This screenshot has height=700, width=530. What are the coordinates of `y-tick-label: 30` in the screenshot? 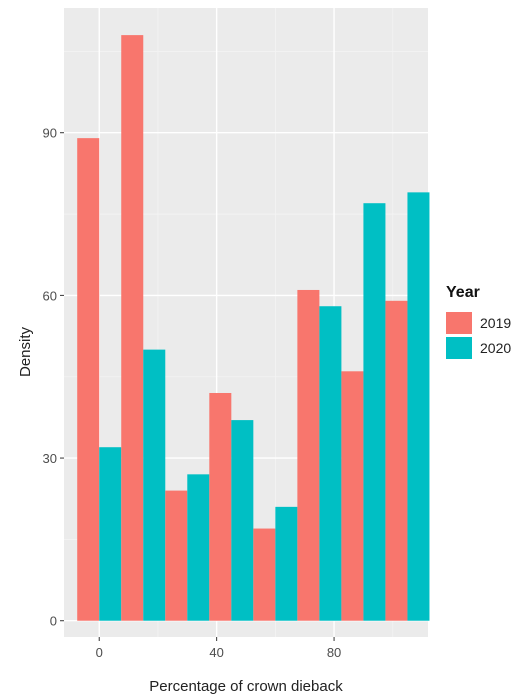 It's located at (50, 458).